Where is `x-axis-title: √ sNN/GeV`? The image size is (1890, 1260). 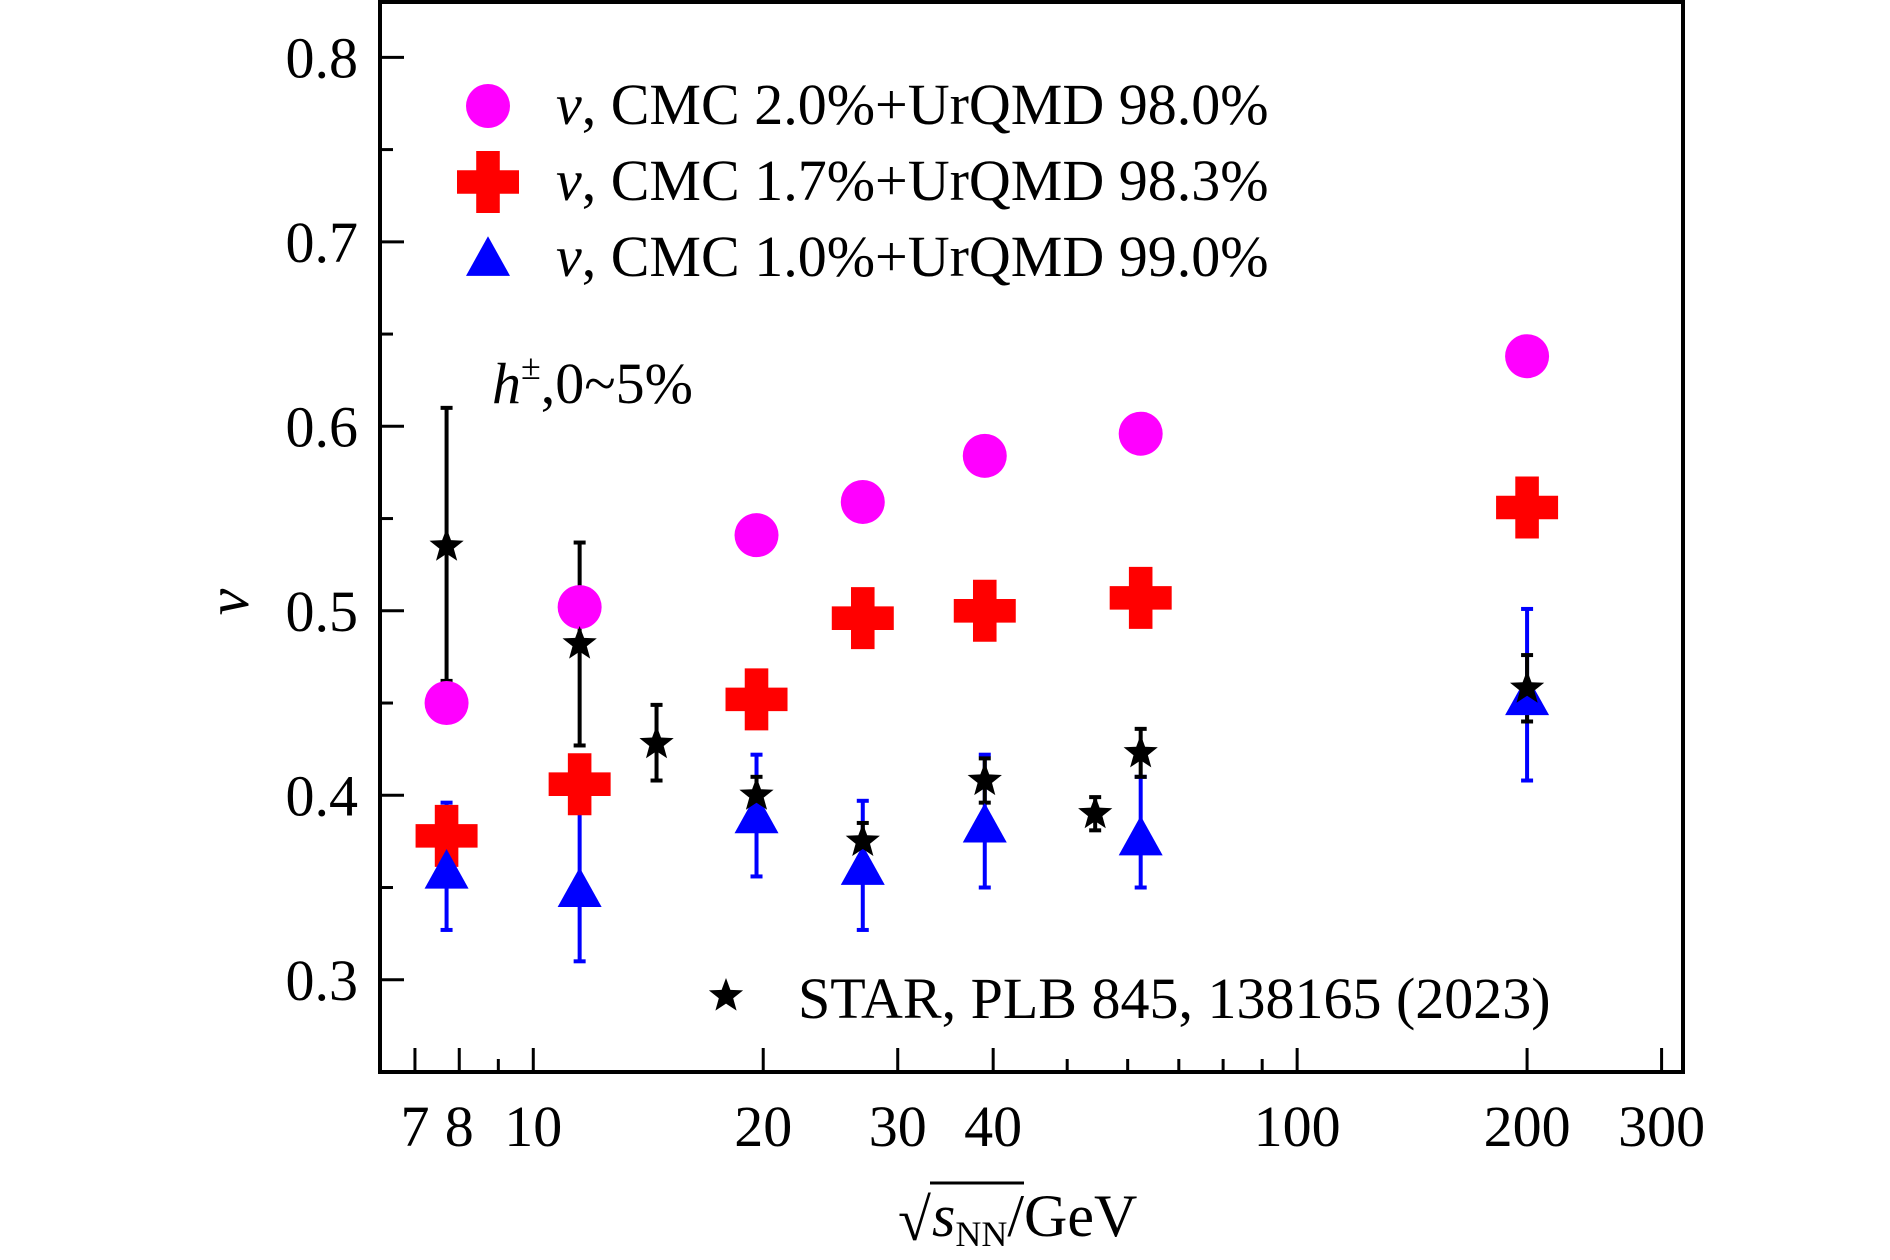 x-axis-title: √ sNN/GeV is located at coordinates (1017, 1217).